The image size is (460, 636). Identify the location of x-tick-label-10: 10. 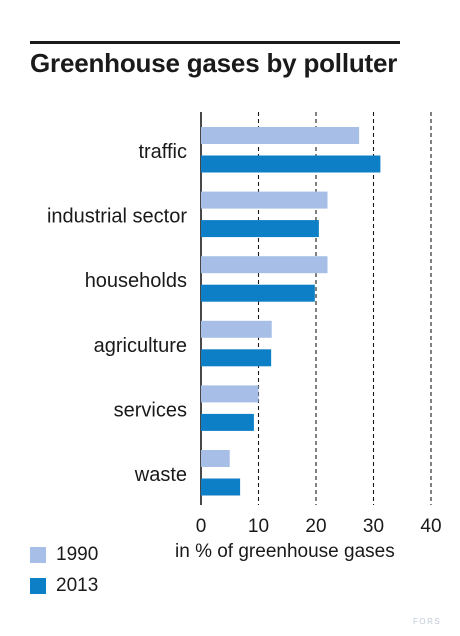
(258, 526).